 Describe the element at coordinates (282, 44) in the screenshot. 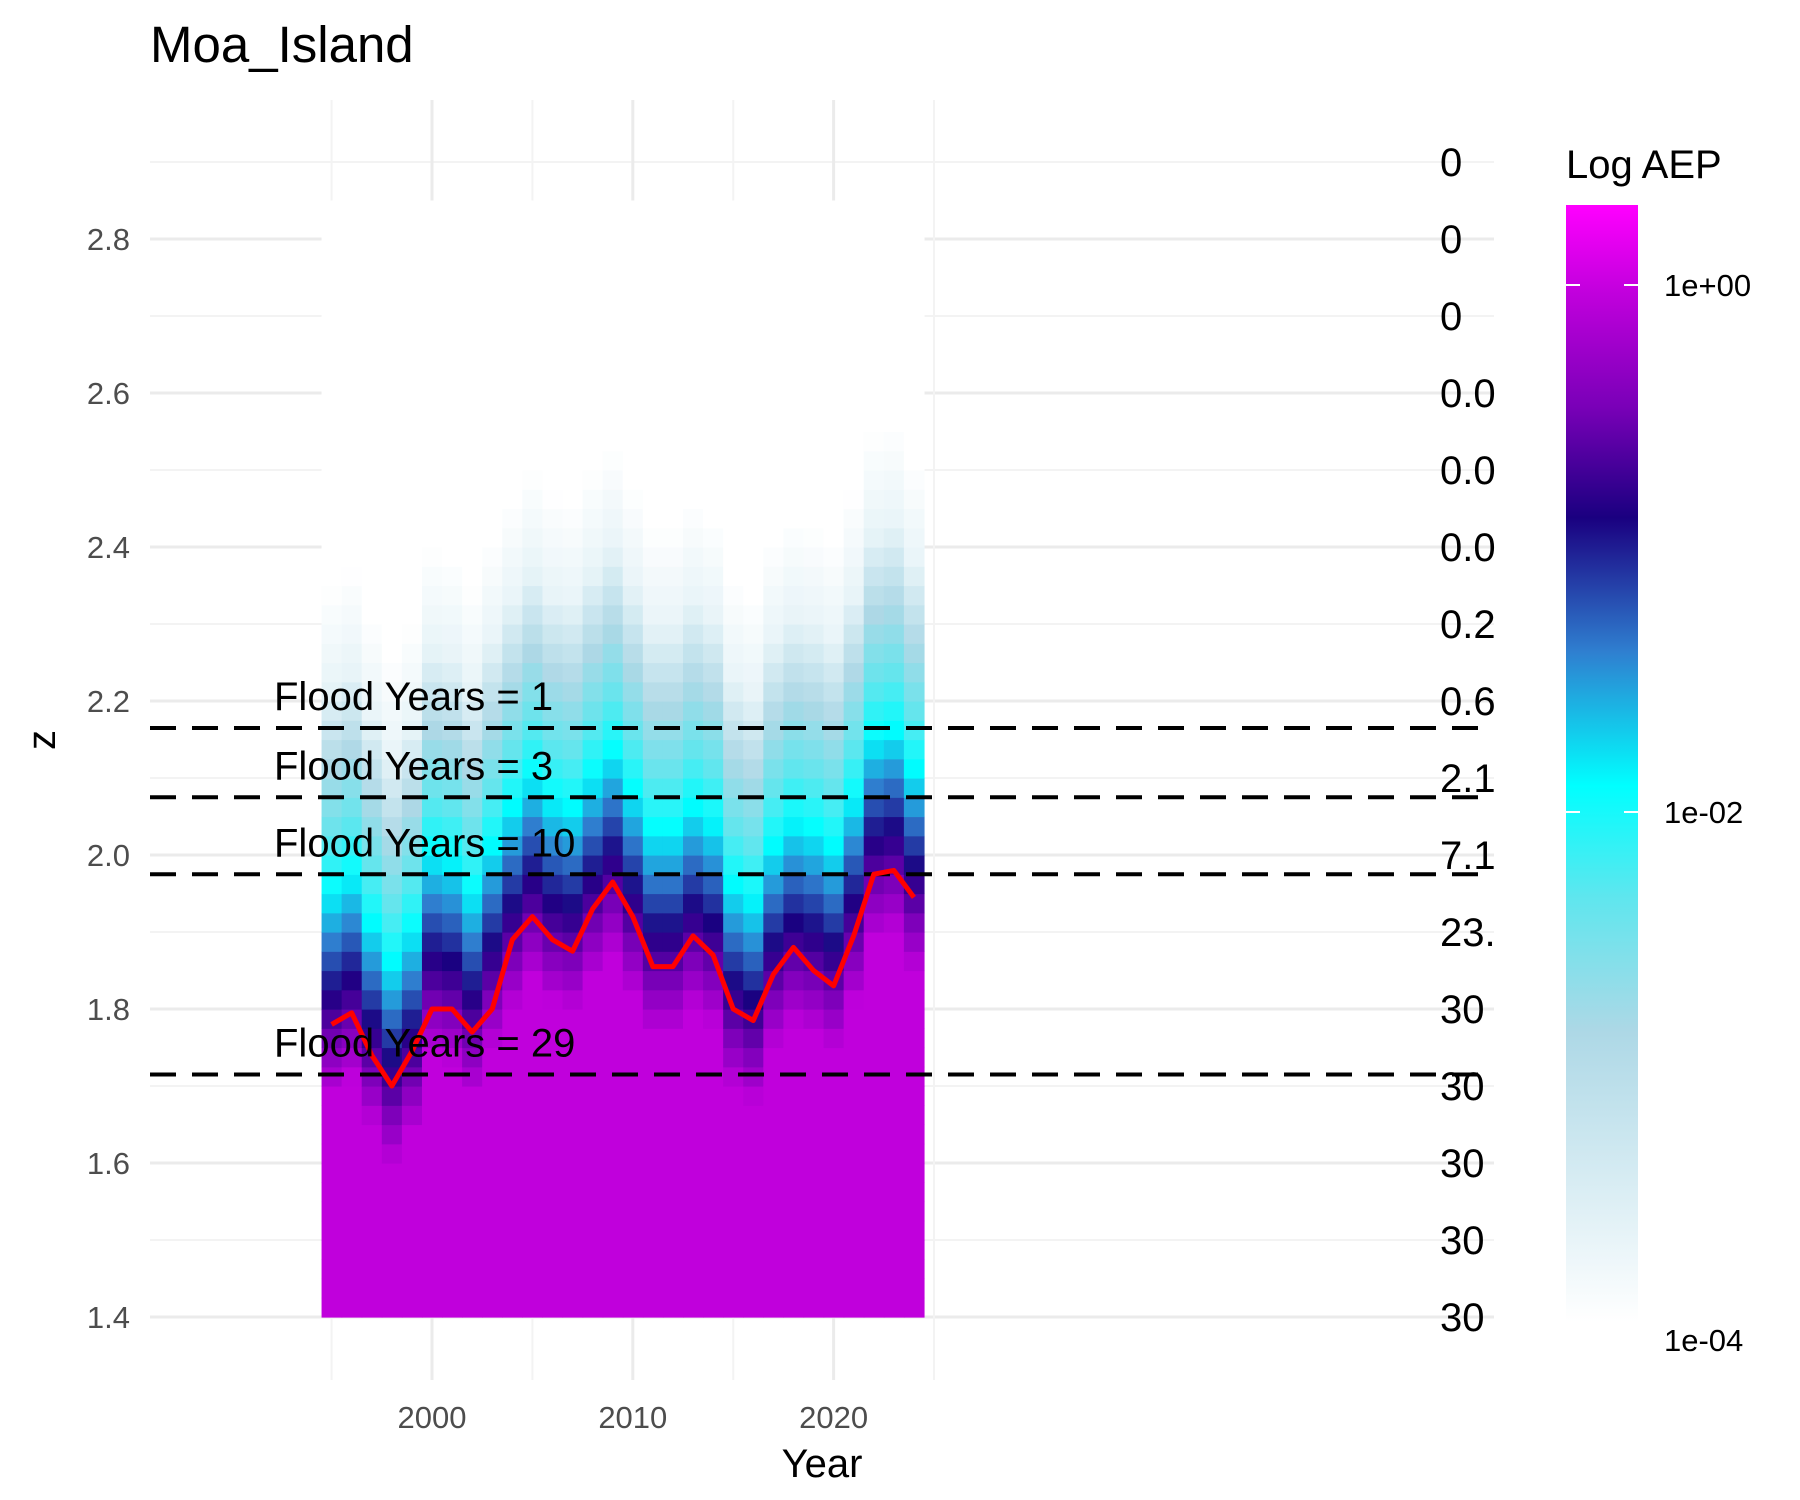

I see `chart-title: Moa_Island` at that location.